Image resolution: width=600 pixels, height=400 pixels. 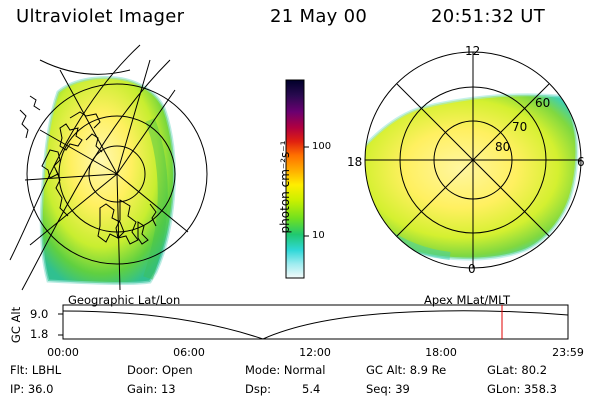 I want to click on mlt-label-6: 6, so click(x=581, y=162).